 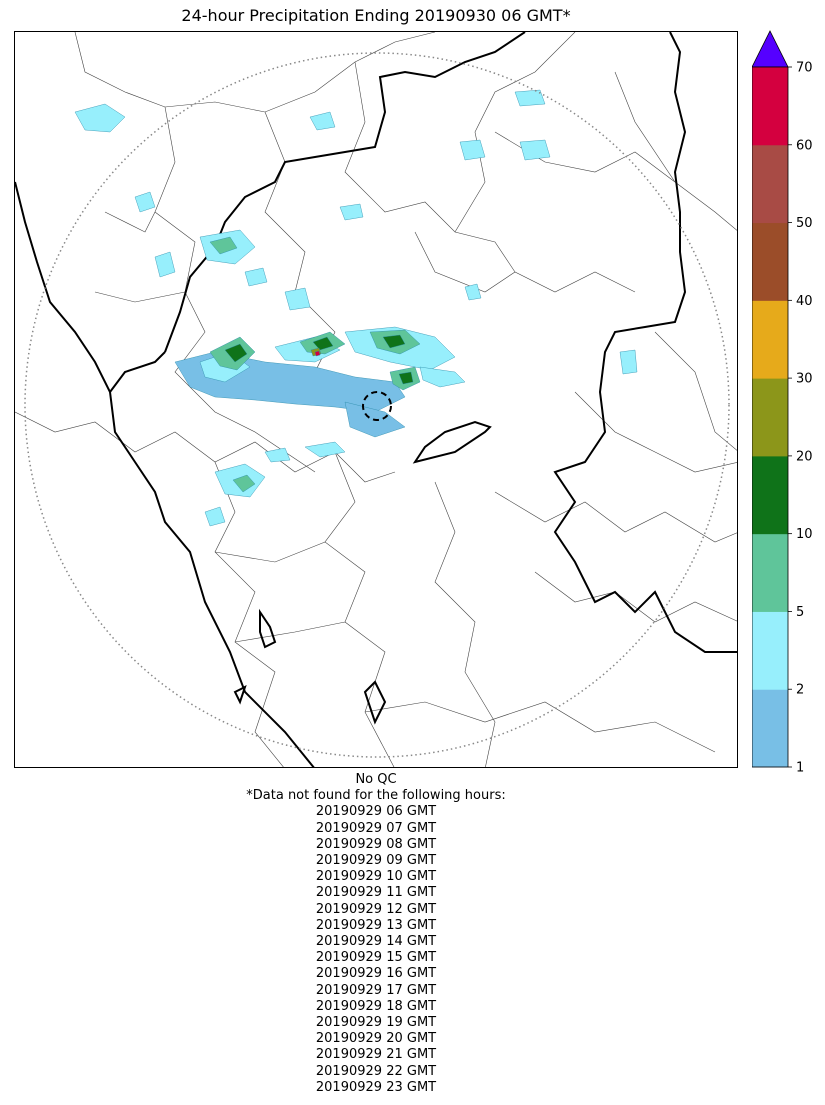 What do you see at coordinates (376, 1087) in the screenshot?
I see `missing-hour: 20190929 23 GMT` at bounding box center [376, 1087].